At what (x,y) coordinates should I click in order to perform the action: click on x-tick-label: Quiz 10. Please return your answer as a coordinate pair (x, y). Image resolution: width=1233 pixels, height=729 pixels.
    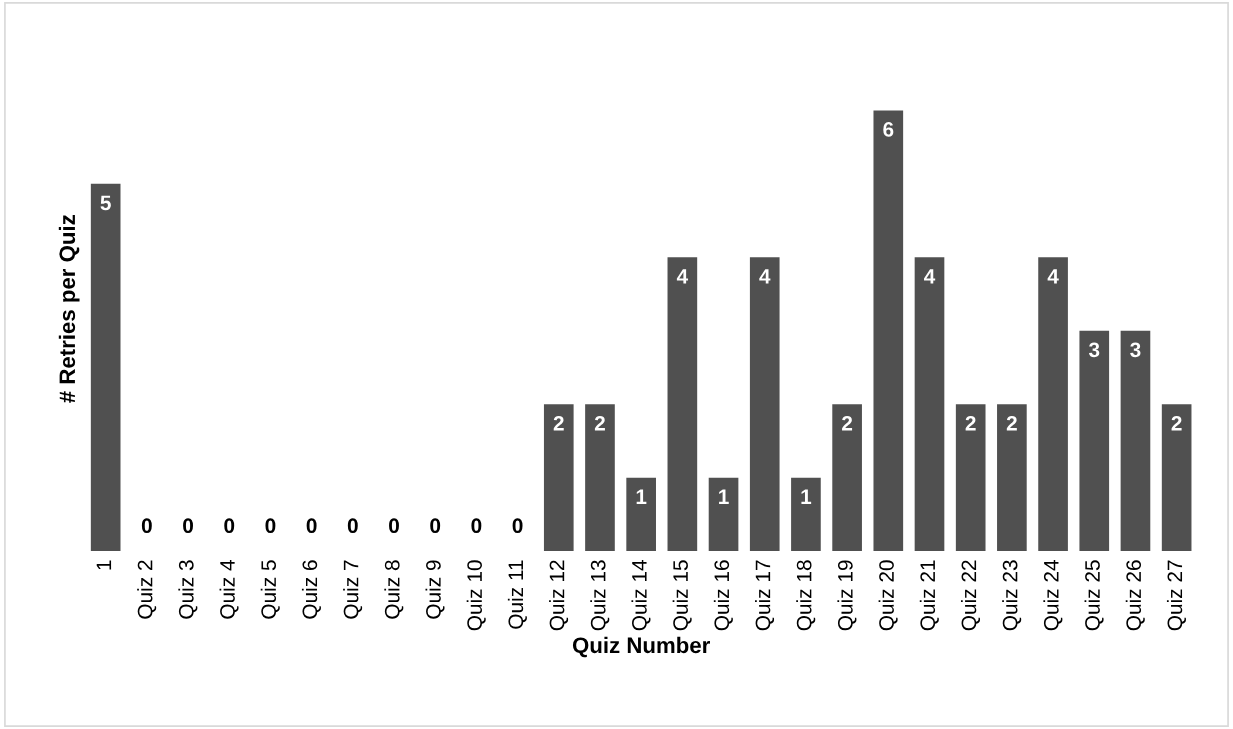
    Looking at the image, I should click on (476, 595).